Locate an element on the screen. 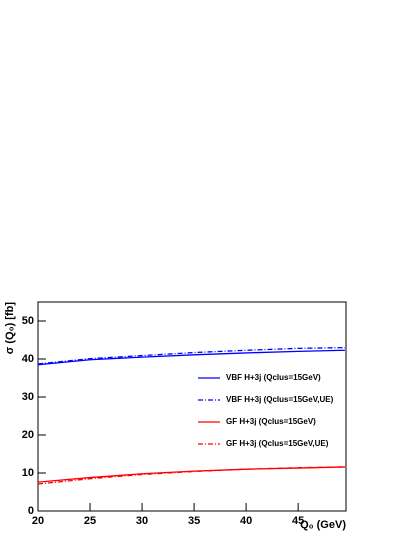 The height and width of the screenshot is (537, 415). y-tick-label: 40 is located at coordinates (28, 359).